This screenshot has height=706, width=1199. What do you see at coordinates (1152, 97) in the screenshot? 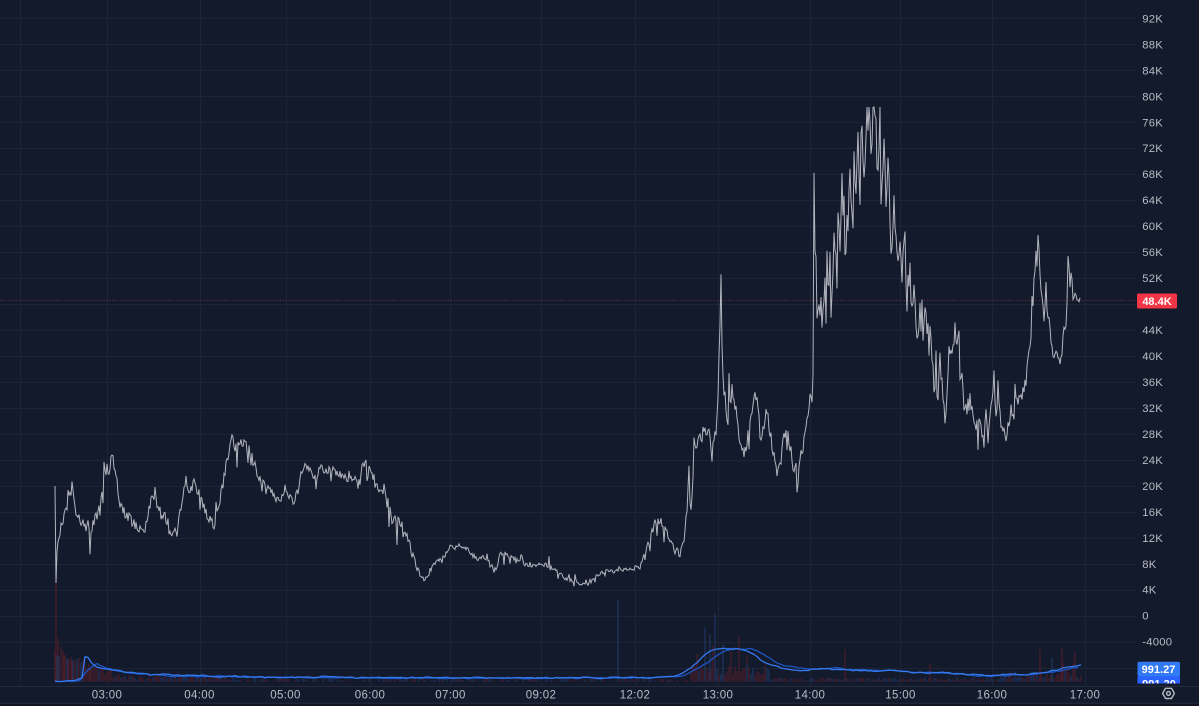
I see `svg-text: 80K` at bounding box center [1152, 97].